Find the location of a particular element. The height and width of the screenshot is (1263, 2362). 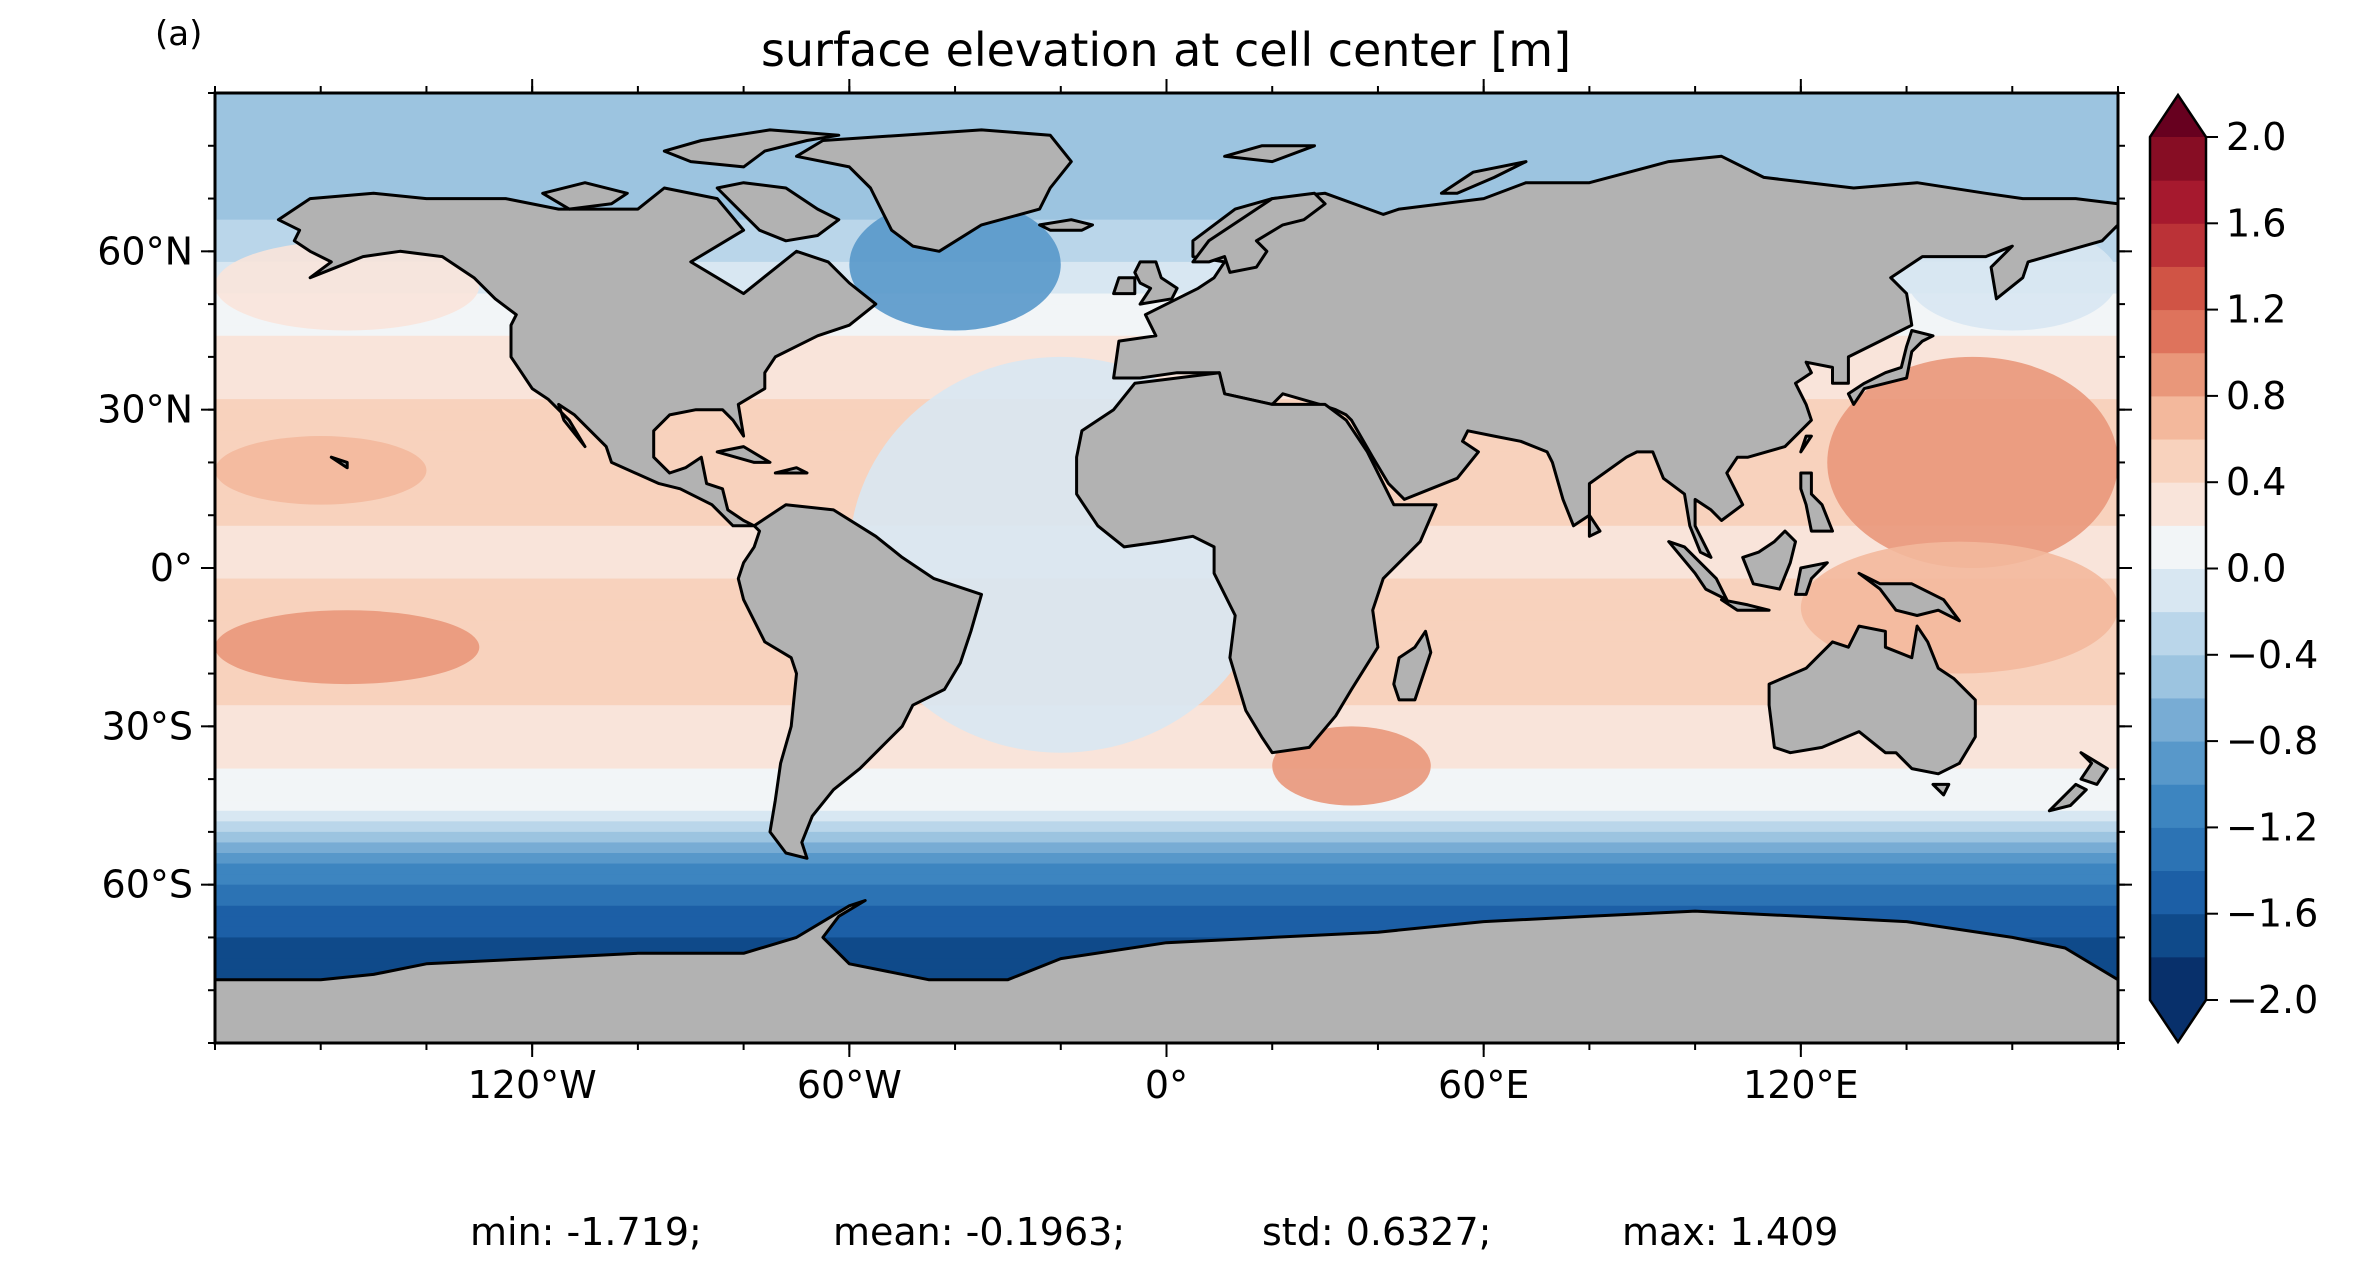

colorbar-tick-label: −0.4 is located at coordinates (2272, 655).